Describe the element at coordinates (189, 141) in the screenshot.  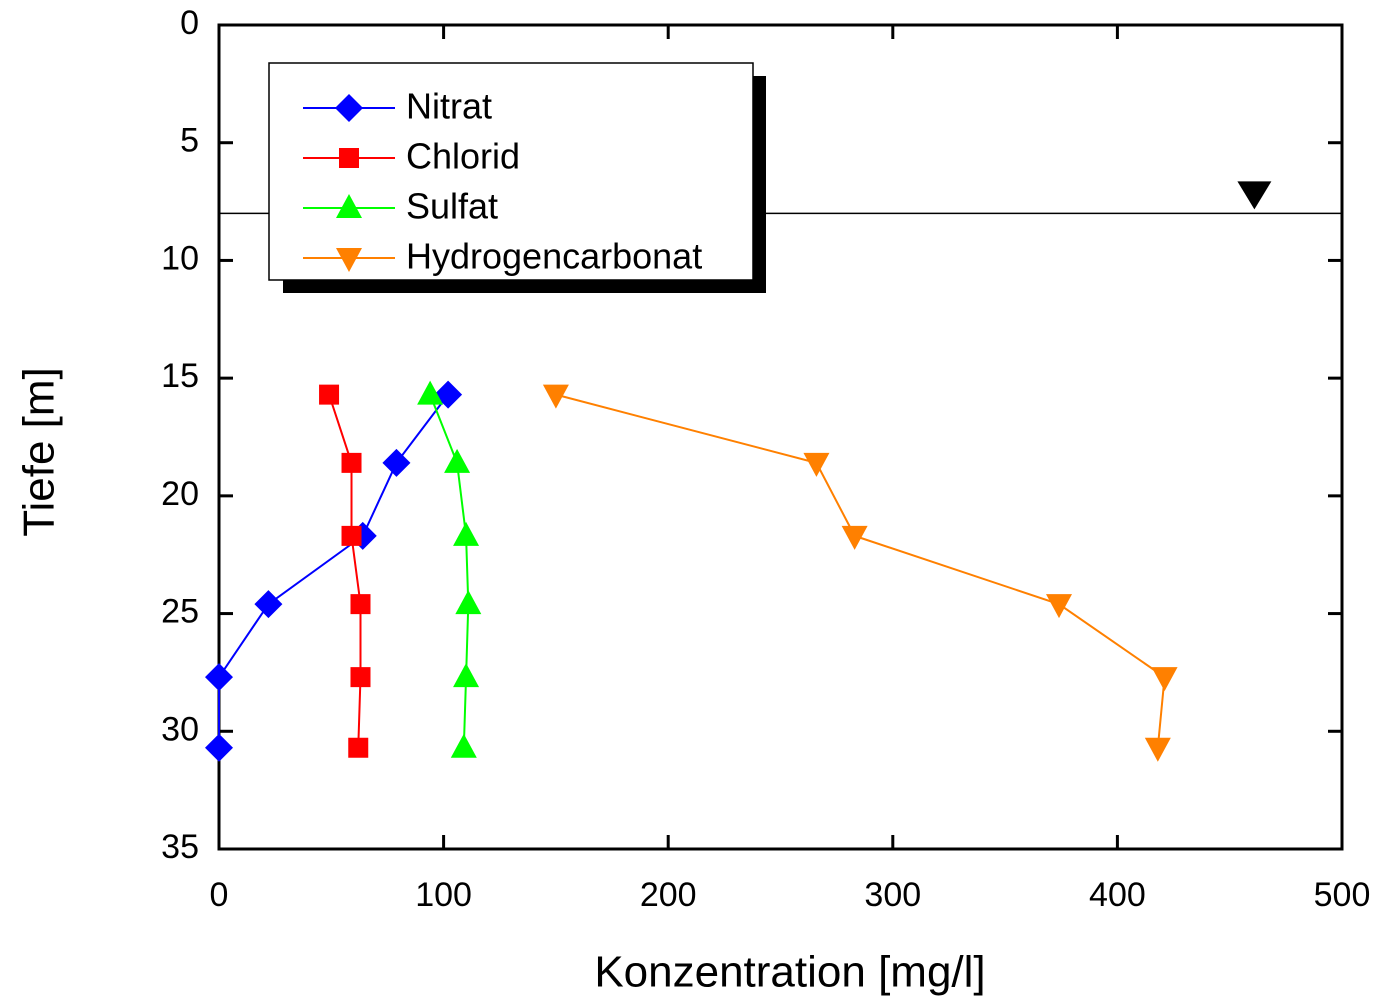
I see `y-tick-label: 5` at that location.